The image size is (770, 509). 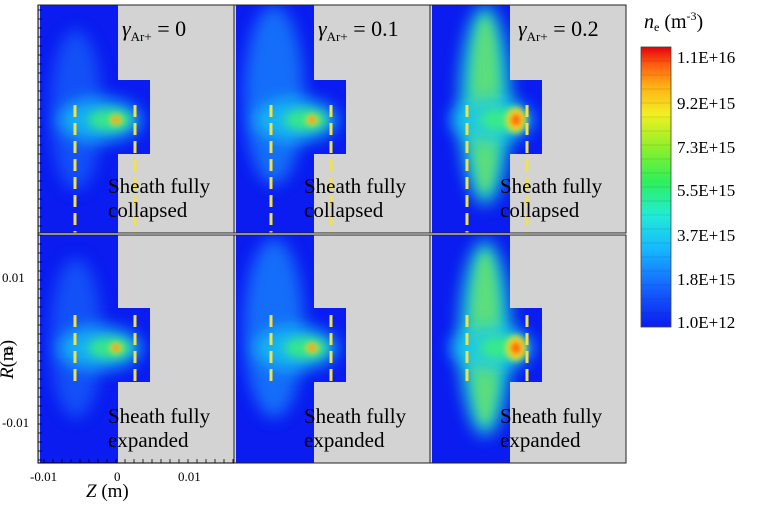 I want to click on cb-title-sup: -3, so click(x=691, y=16).